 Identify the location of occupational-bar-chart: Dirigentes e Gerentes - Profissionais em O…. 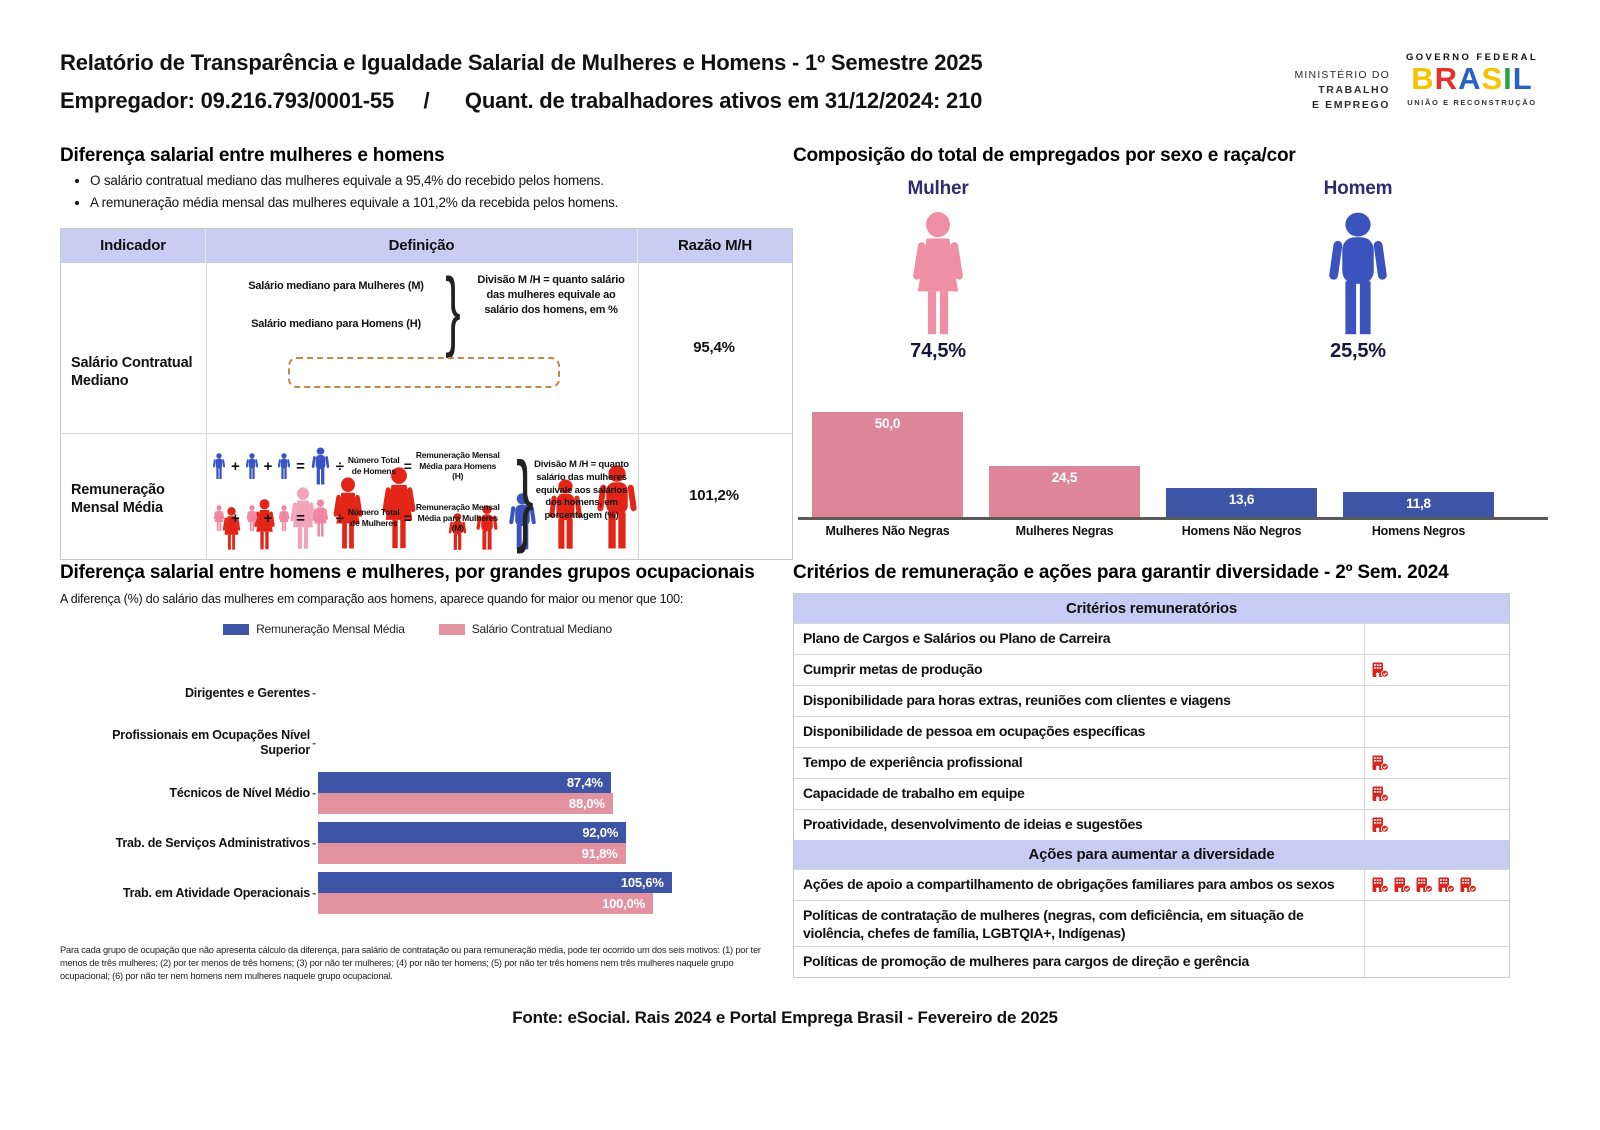
(417, 793).